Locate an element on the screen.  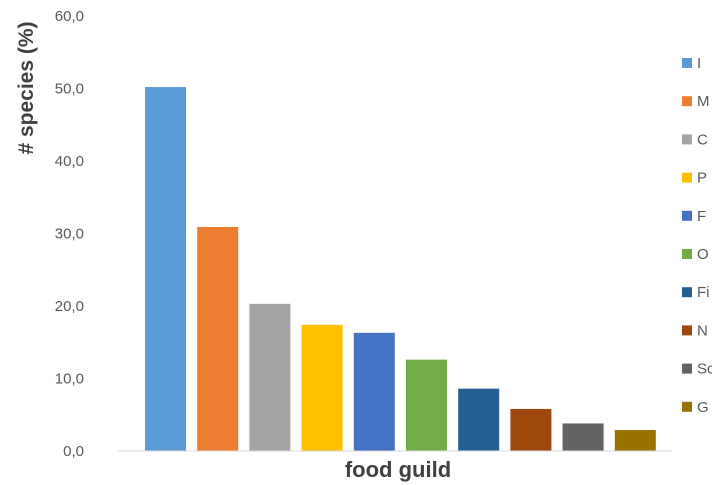
legend-label-fi: Fi is located at coordinates (703, 292).